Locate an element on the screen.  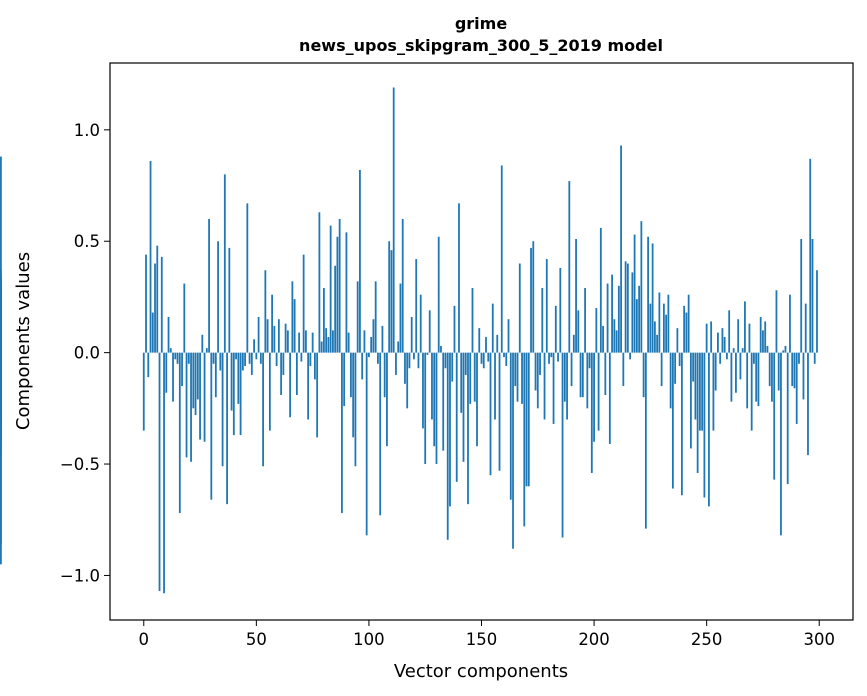
x-tick-label: 0 is located at coordinates (144, 639).